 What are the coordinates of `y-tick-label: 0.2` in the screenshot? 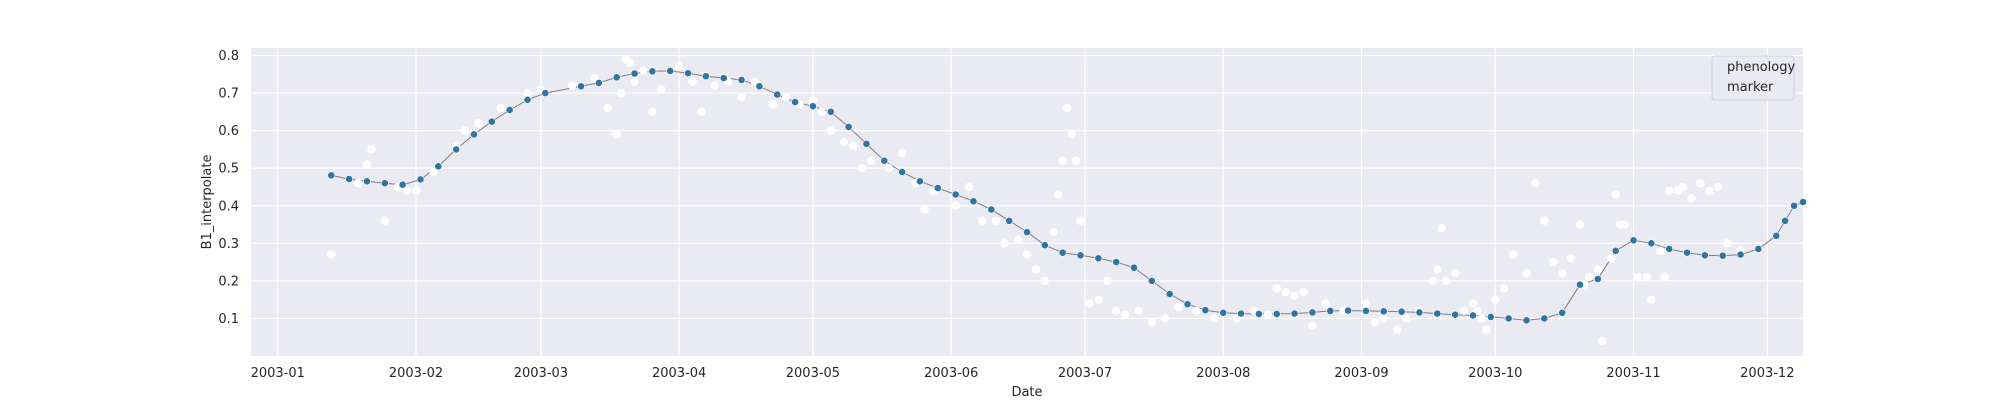 It's located at (228, 281).